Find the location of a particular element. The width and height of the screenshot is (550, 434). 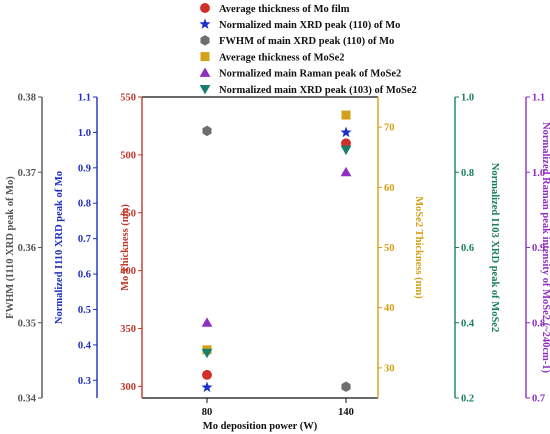

mo_thickness-tick-label-350: 350 is located at coordinates (128, 329).